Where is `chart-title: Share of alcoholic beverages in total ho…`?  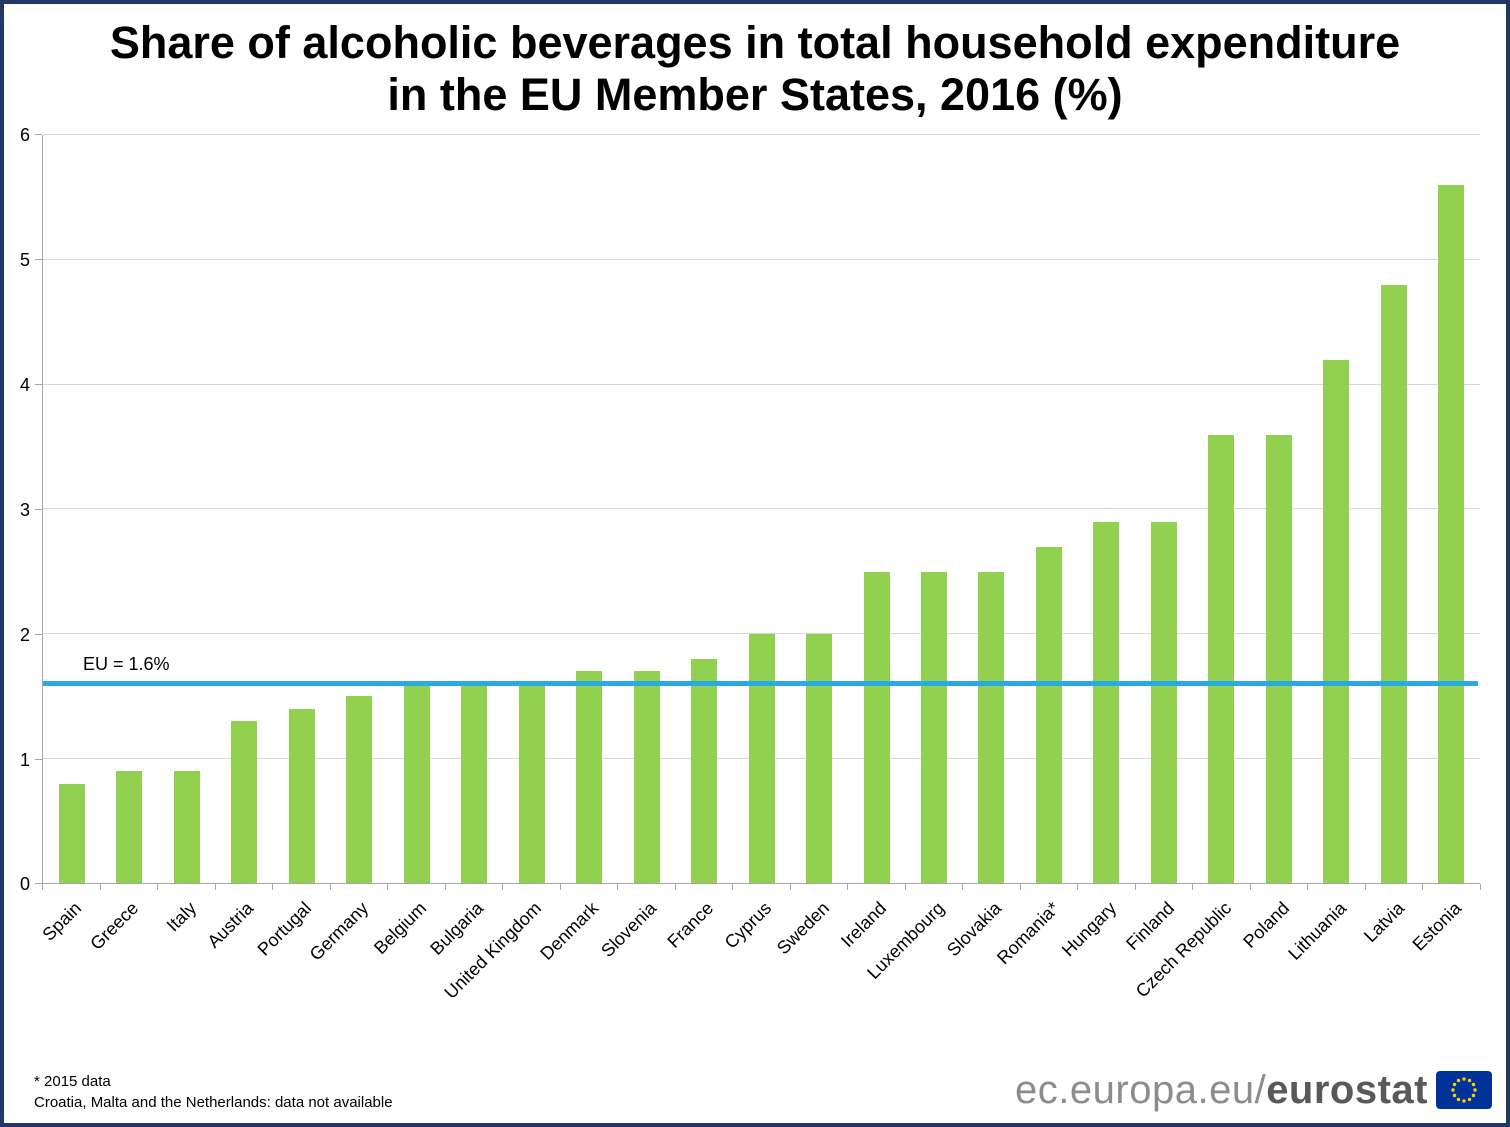 chart-title: Share of alcoholic beverages in total ho… is located at coordinates (755, 62).